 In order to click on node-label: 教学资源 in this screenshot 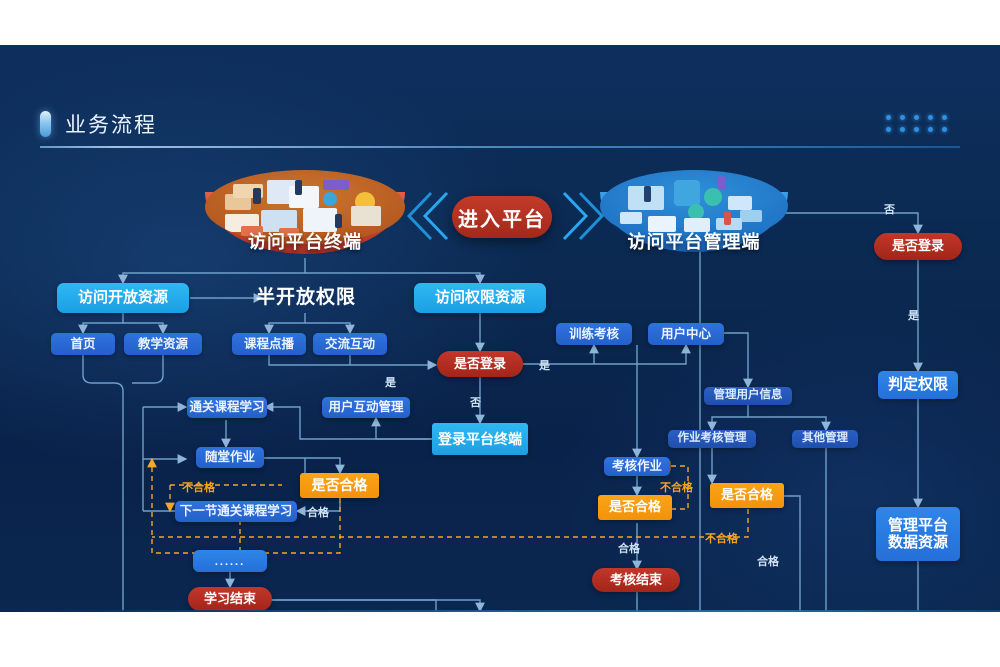, I will do `click(162, 343)`.